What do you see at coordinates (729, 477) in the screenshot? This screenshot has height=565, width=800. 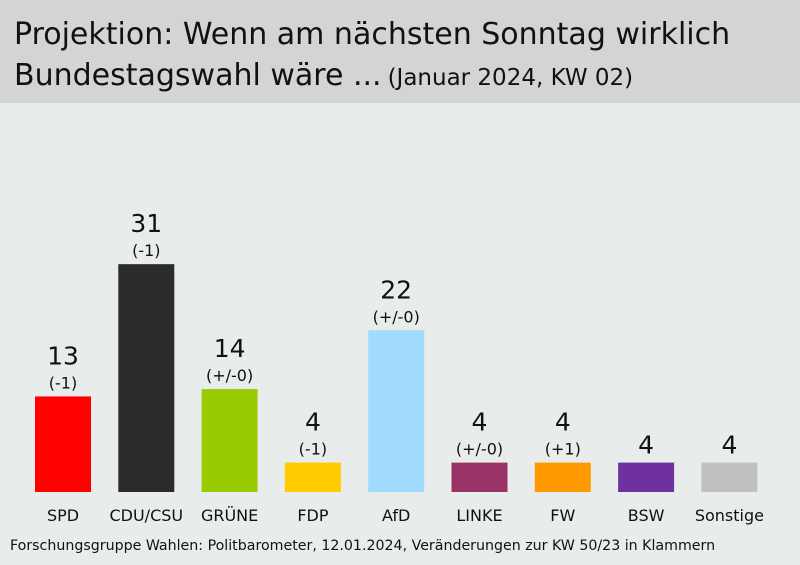 I see `bar-sonstige` at bounding box center [729, 477].